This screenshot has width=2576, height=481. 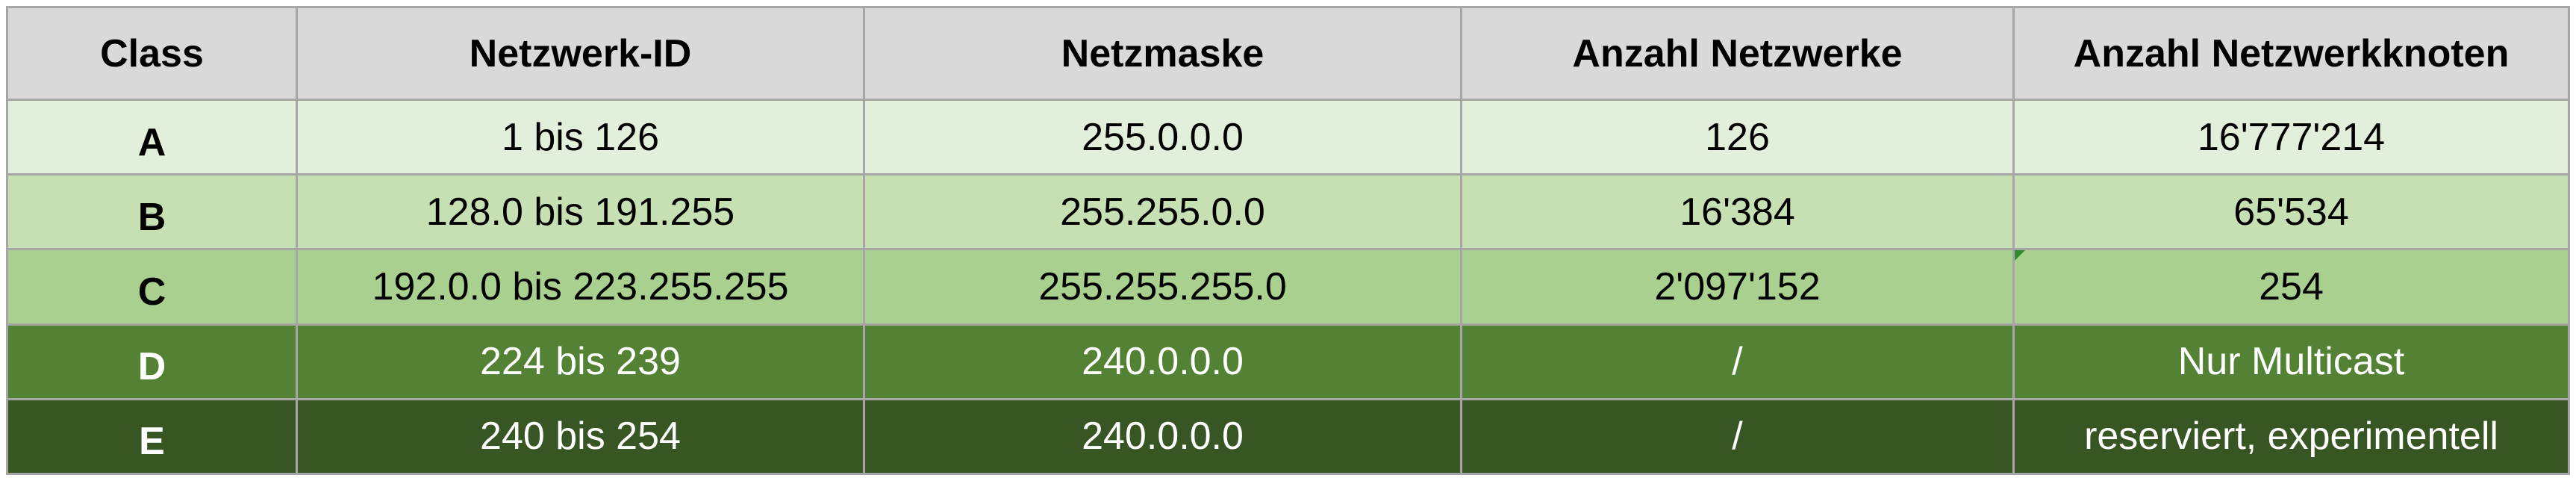 I want to click on cell-comment-marker, so click(x=2020, y=256).